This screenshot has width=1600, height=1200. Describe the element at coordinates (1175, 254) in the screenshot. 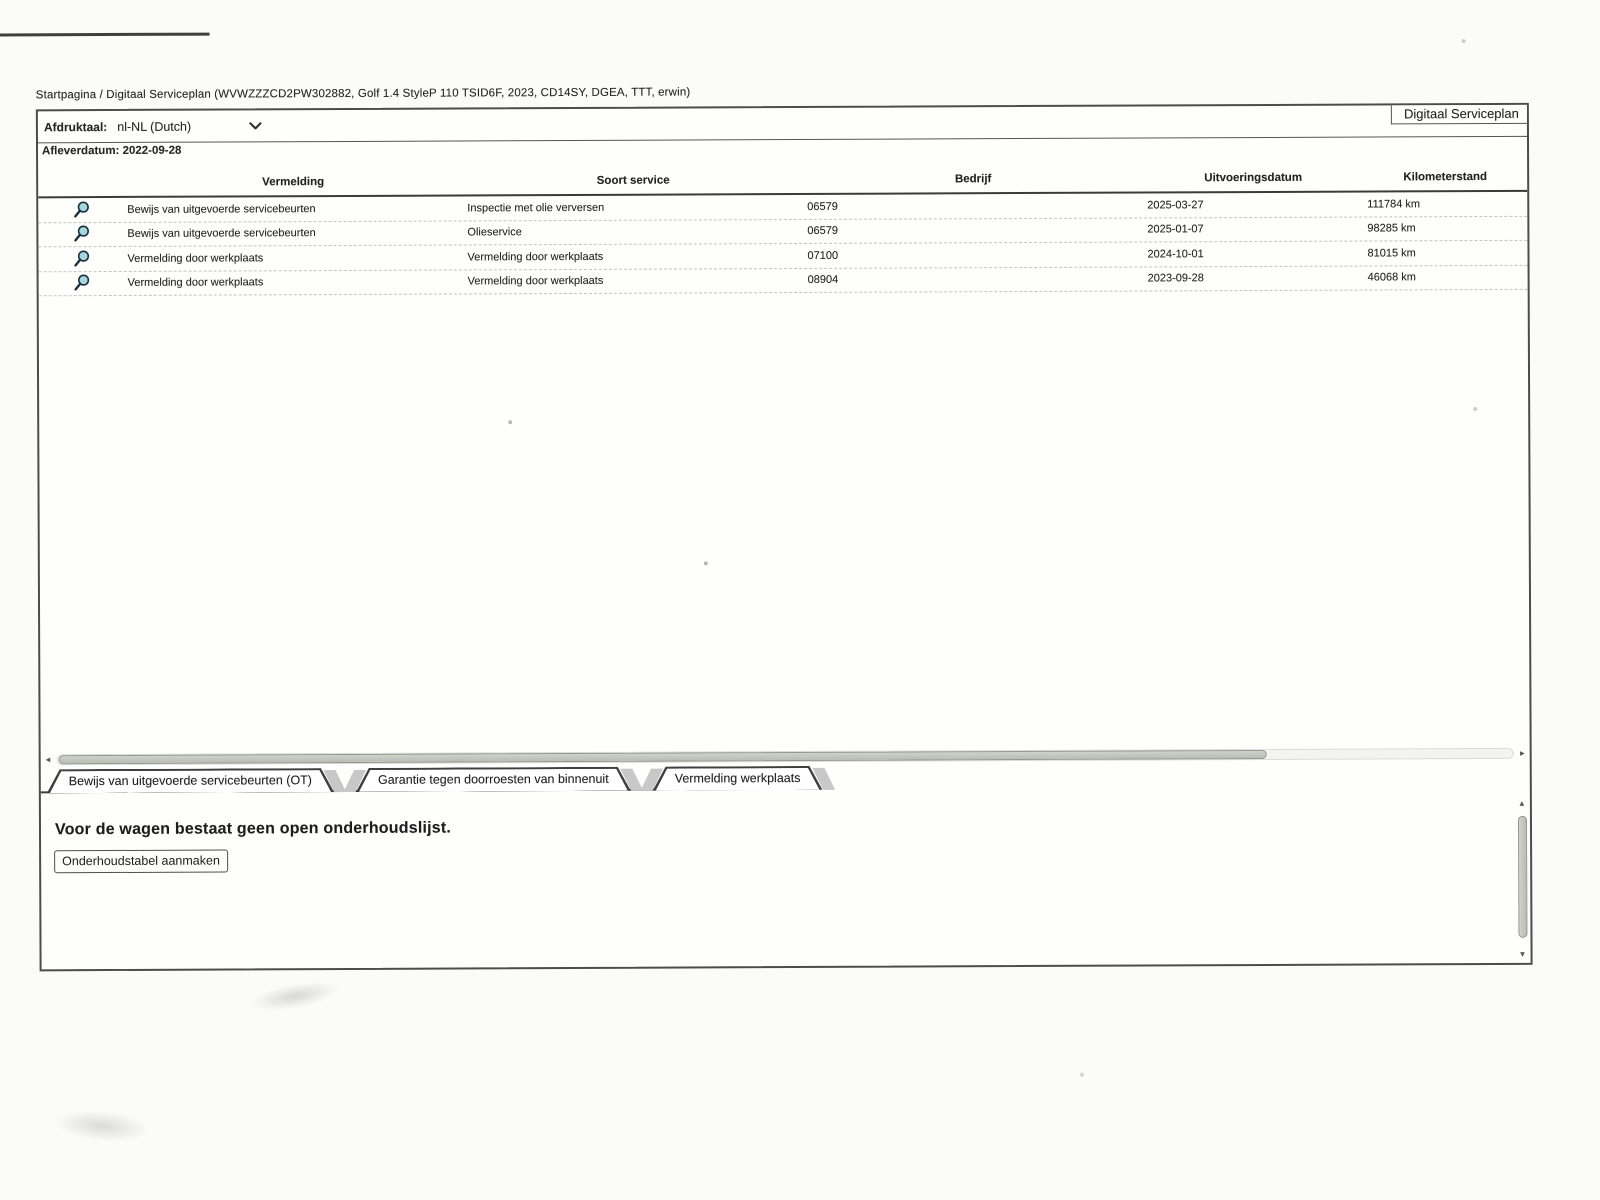

I see `cell-uitvoeringsdatum: 2024-10-01` at that location.